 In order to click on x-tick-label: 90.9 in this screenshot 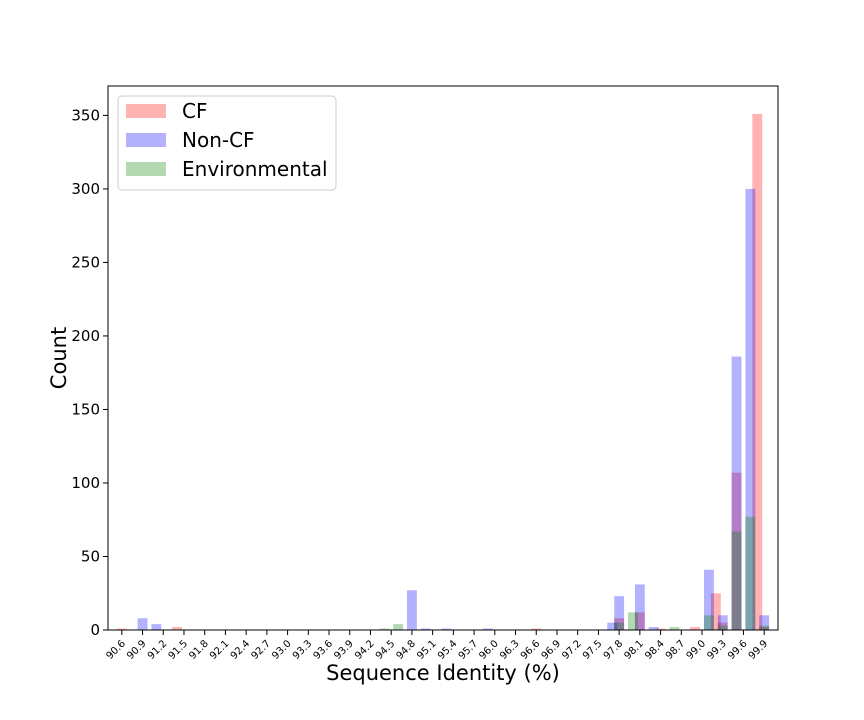, I will do `click(137, 650)`.